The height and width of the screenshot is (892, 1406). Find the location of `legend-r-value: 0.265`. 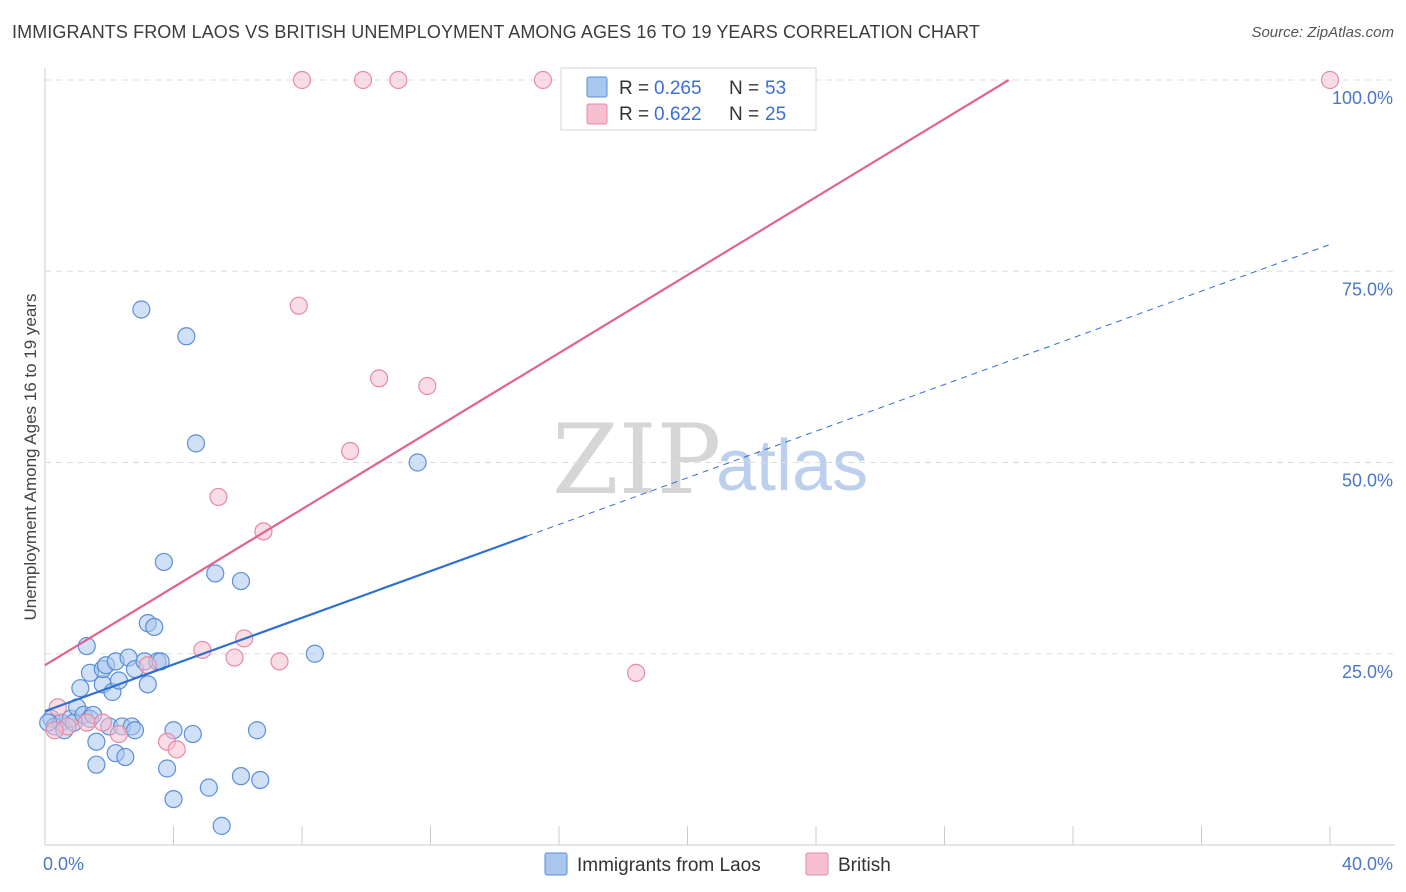

legend-r-value: 0.265 is located at coordinates (678, 88).